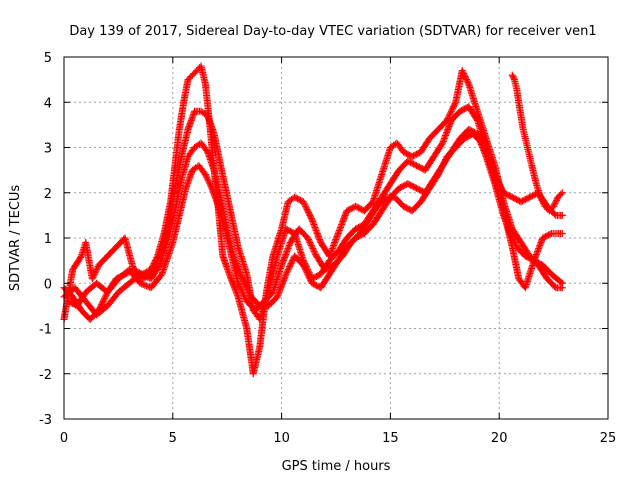  Describe the element at coordinates (336, 466) in the screenshot. I see `x-axis-label: GPS time / hours` at that location.